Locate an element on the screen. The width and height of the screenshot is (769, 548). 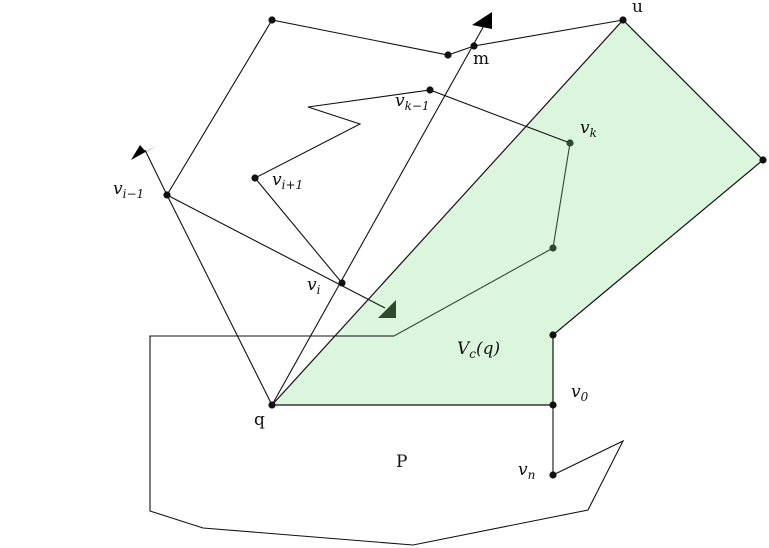
label-vi1p: vi+1 is located at coordinates (287, 181).